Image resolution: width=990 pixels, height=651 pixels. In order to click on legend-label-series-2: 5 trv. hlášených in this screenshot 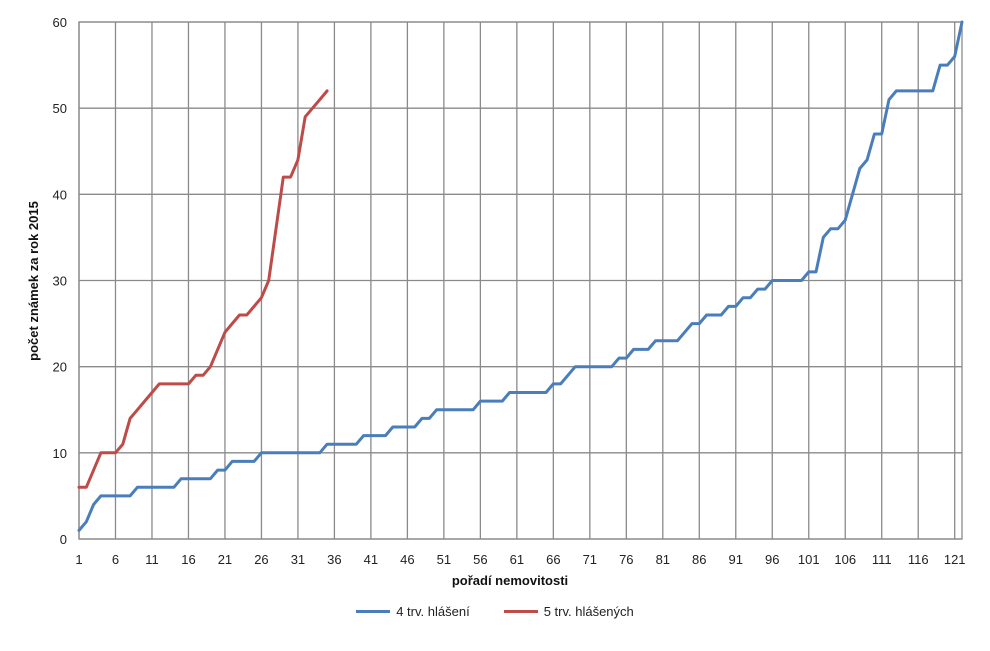, I will do `click(588, 611)`.